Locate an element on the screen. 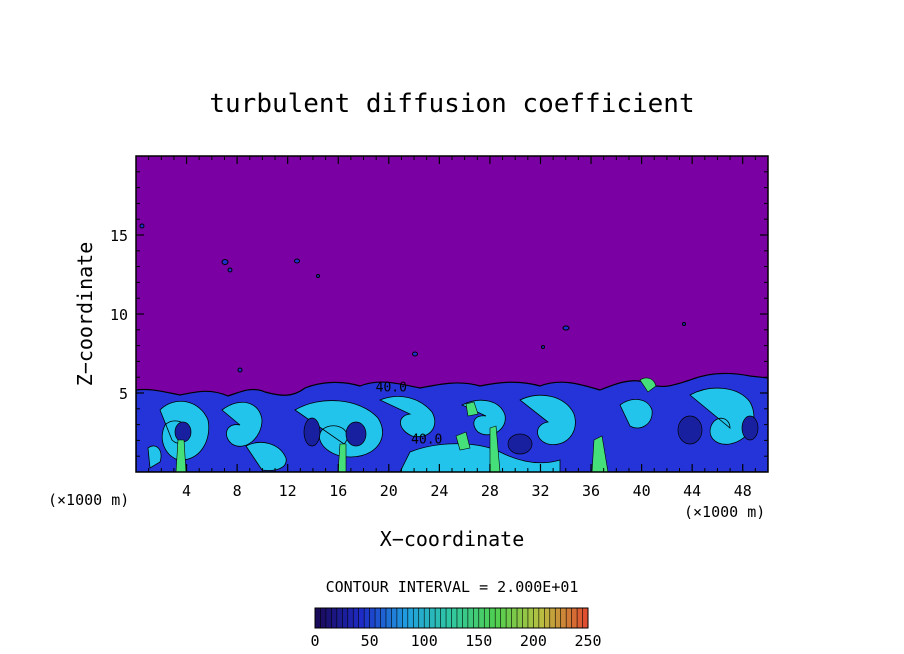  x-tick-label: 12 is located at coordinates (288, 491).